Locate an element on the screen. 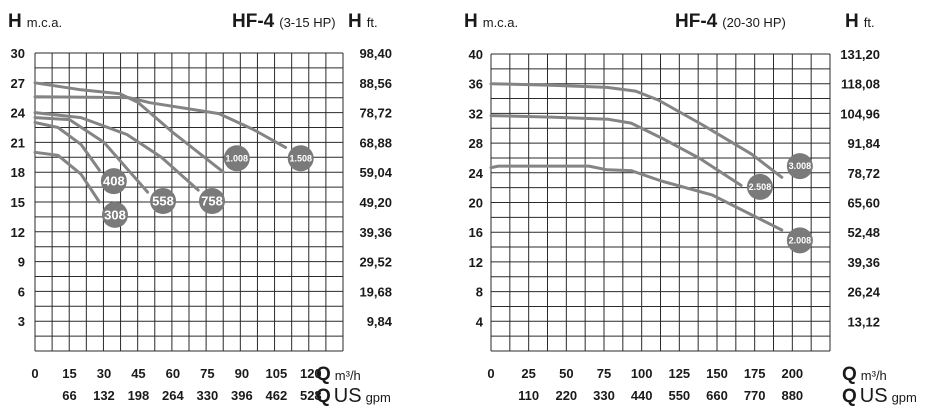  x-tick-label: 150 is located at coordinates (717, 373).